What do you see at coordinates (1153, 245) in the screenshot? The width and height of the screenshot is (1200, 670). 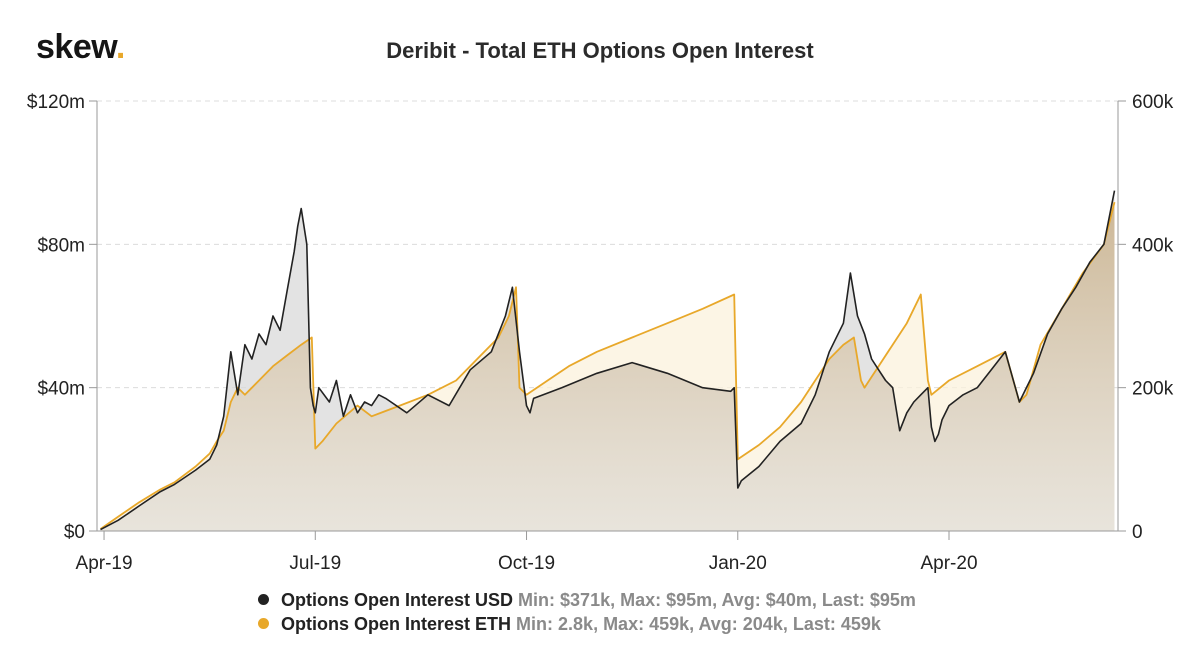 I see `y-right-tick-label-2: 400k` at bounding box center [1153, 245].